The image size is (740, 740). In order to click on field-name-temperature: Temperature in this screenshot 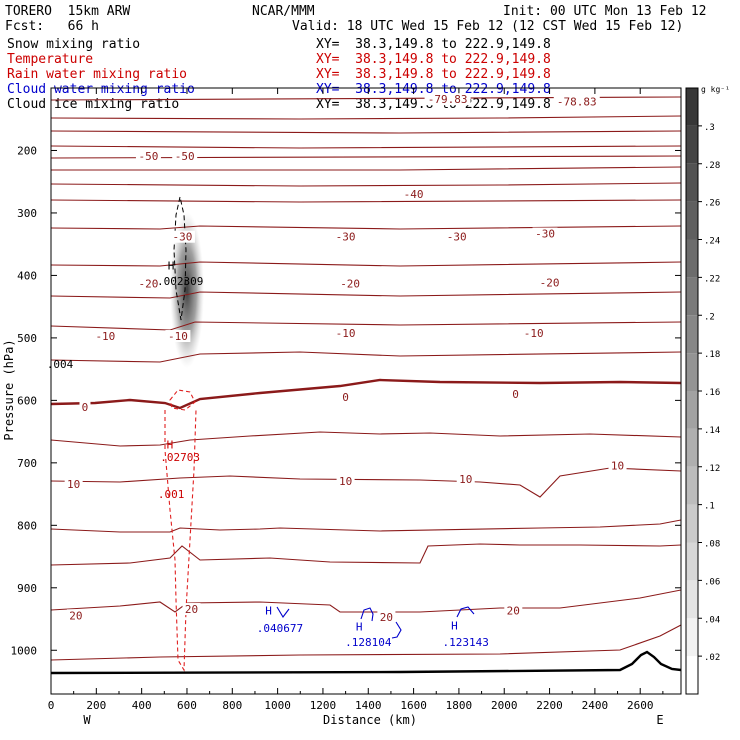, I will do `click(50, 59)`.